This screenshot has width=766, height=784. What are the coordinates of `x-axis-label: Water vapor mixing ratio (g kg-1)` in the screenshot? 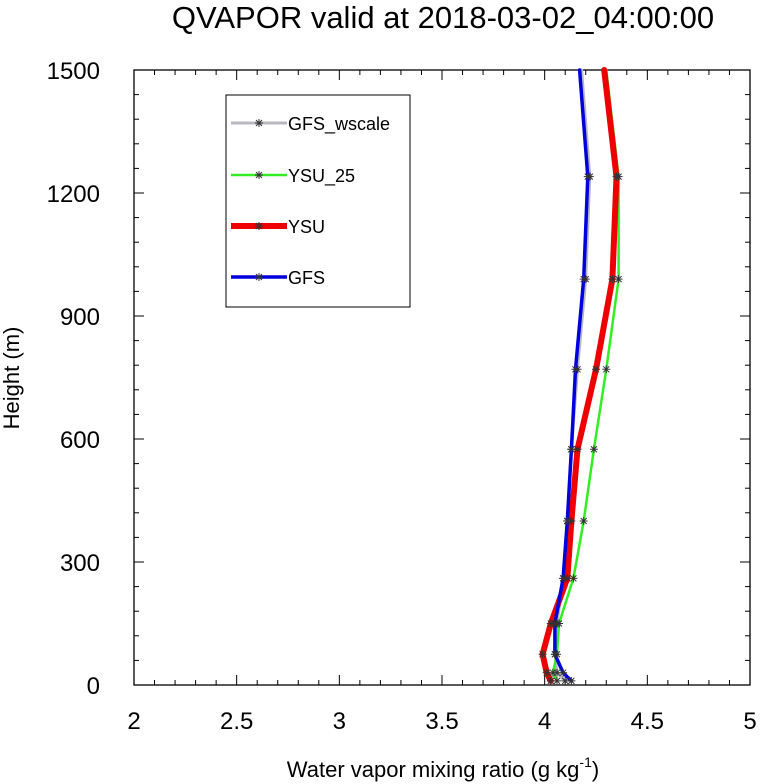 It's located at (443, 768).